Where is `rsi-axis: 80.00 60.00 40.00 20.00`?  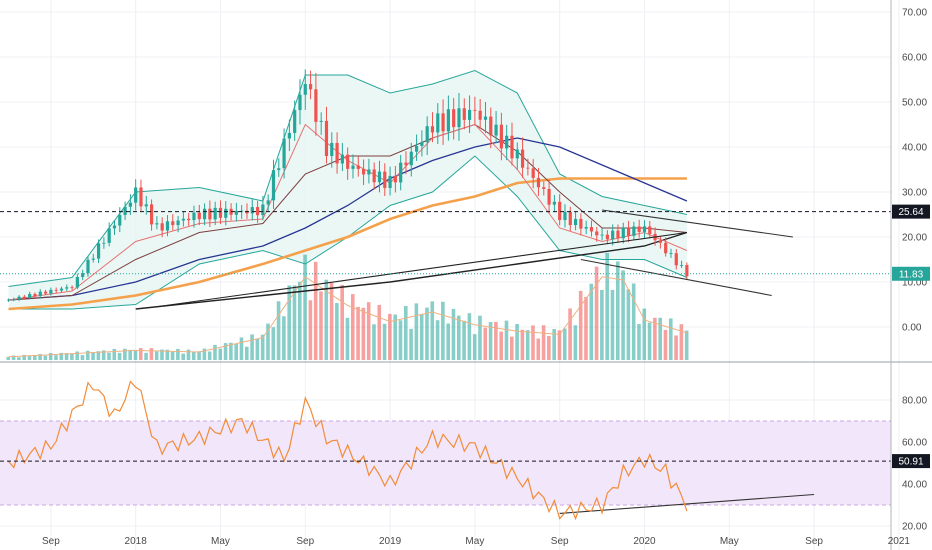 rsi-axis: 80.00 60.00 40.00 20.00 is located at coordinates (914, 464).